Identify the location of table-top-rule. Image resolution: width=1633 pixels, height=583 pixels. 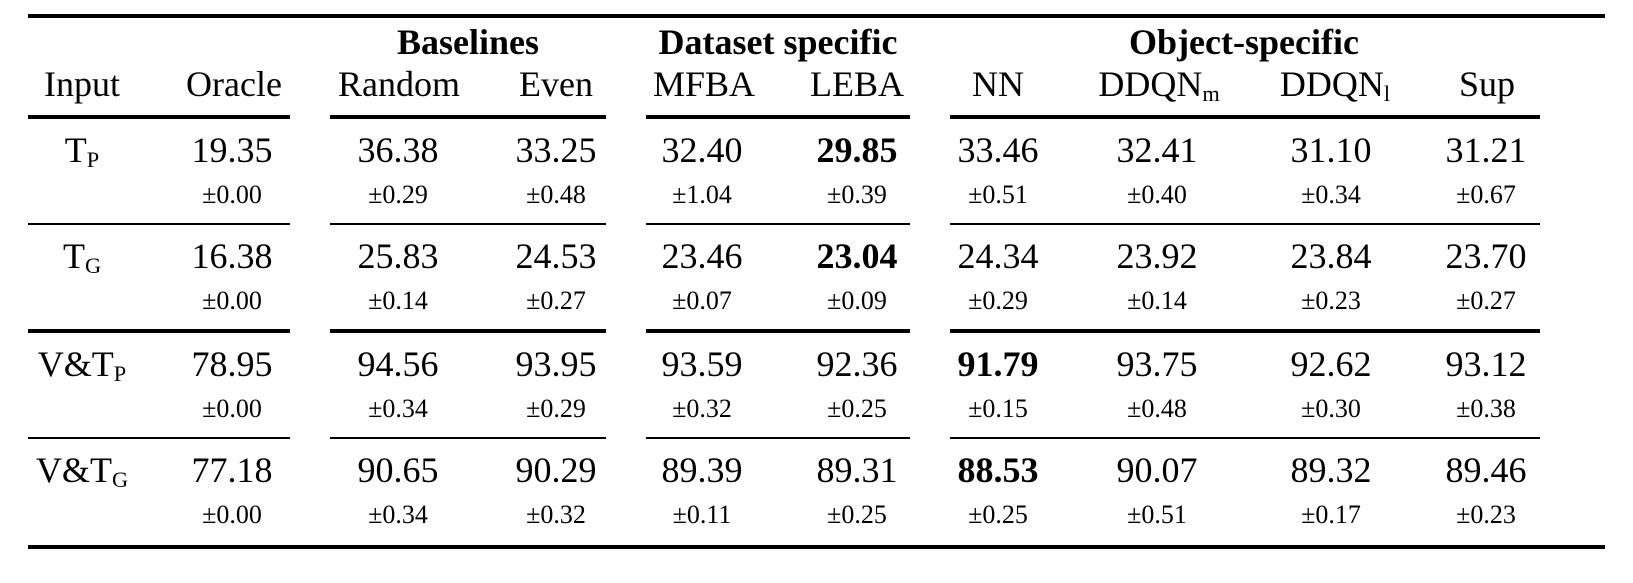
(816, 16).